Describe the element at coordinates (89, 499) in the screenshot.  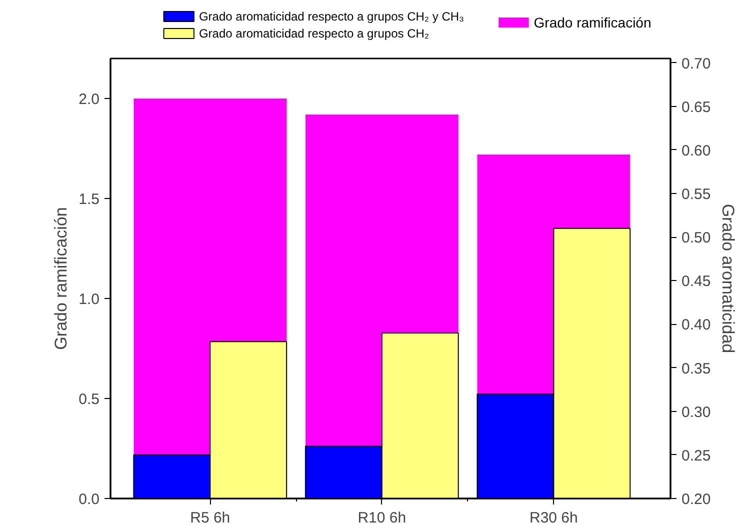
I see `y-tick-label: 0.0` at that location.